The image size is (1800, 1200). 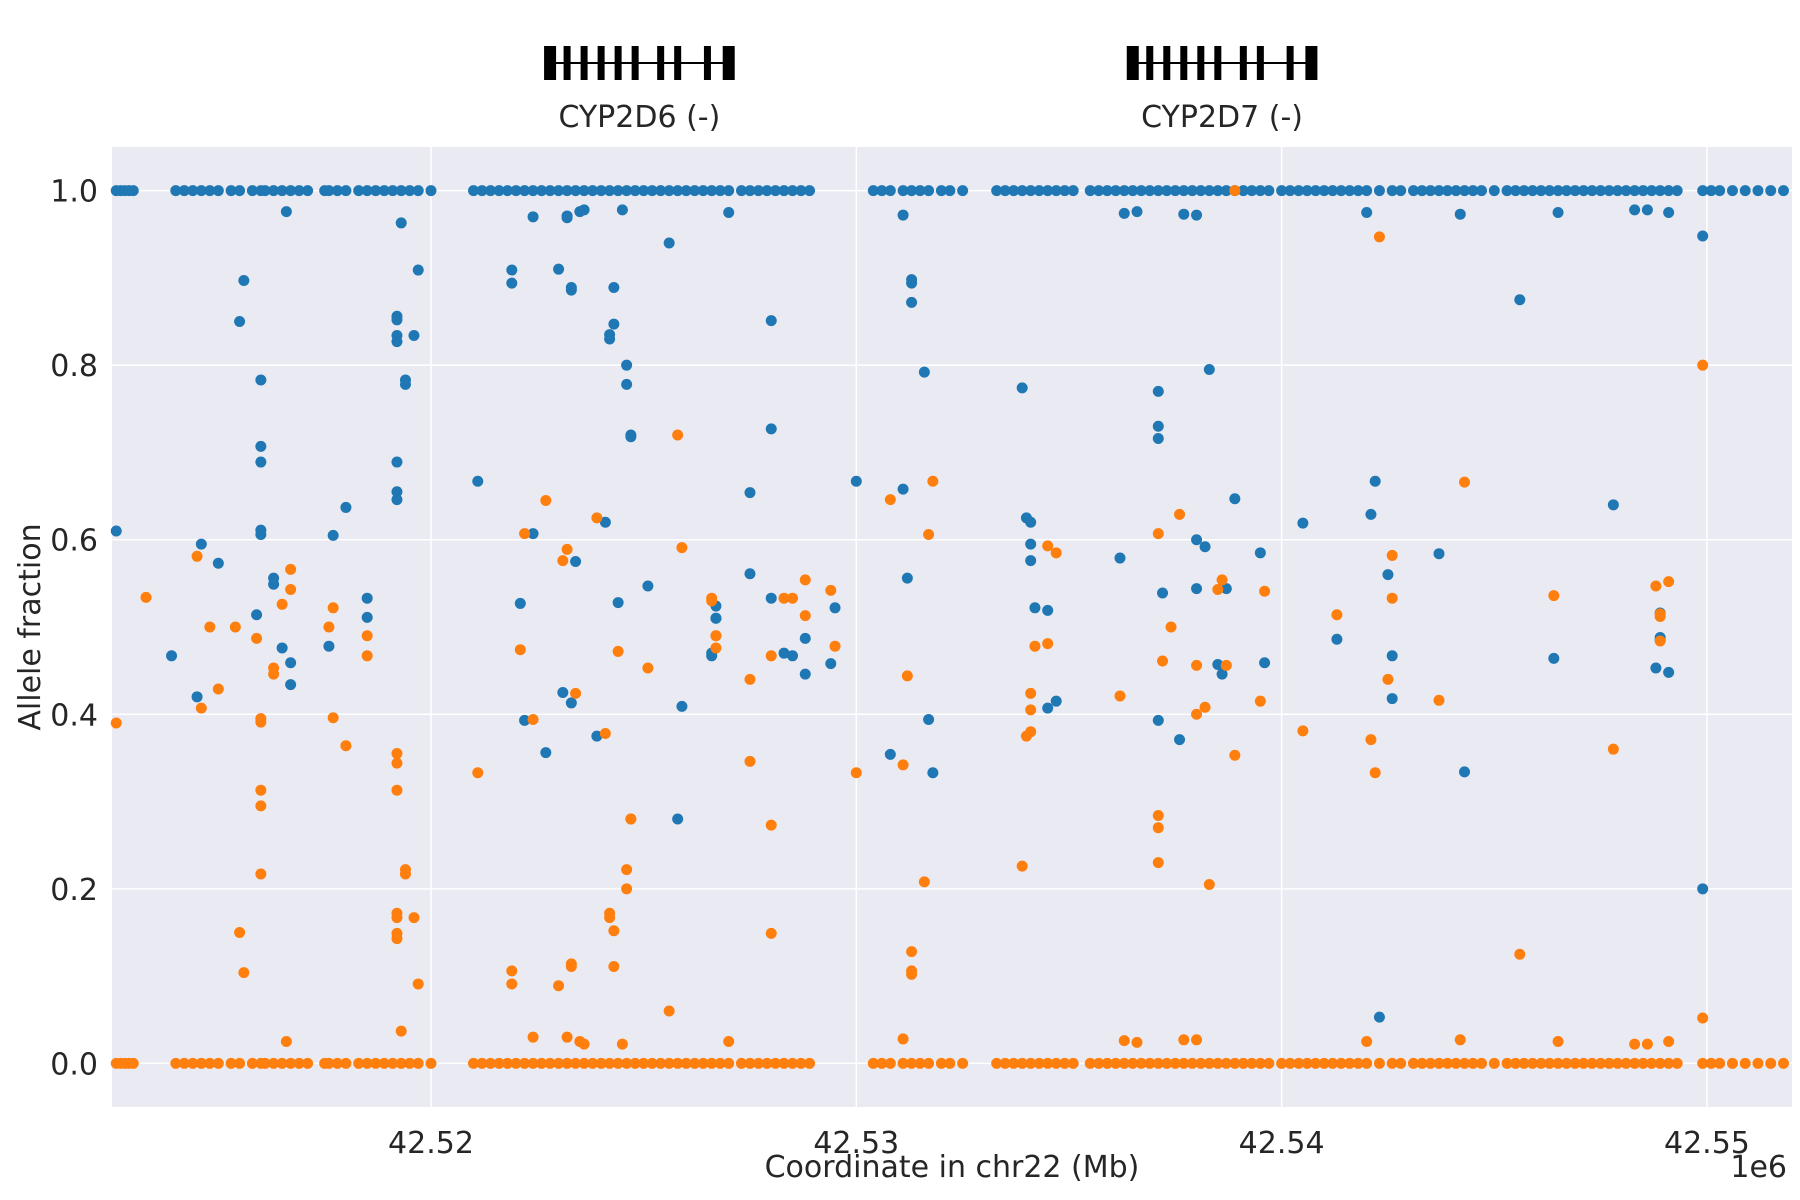 What do you see at coordinates (1758, 1167) in the screenshot?
I see `x-offset-label: 1e6` at bounding box center [1758, 1167].